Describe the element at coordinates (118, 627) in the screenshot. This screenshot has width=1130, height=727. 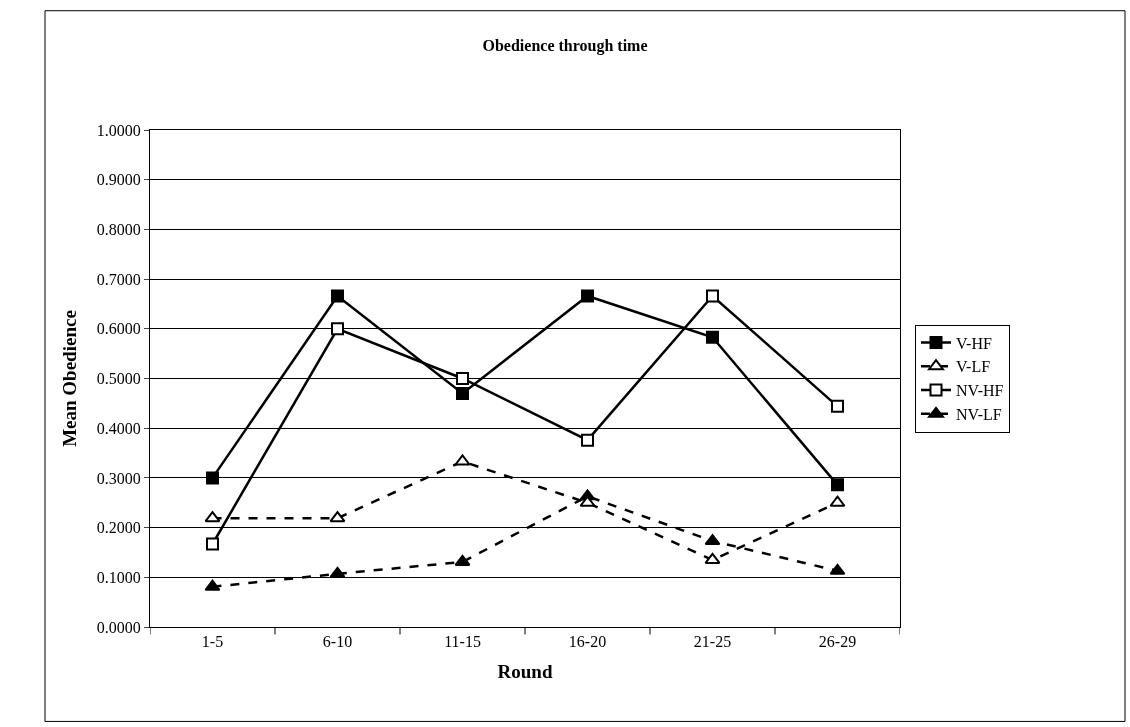
I see `y-tick-label: 0.0000` at that location.